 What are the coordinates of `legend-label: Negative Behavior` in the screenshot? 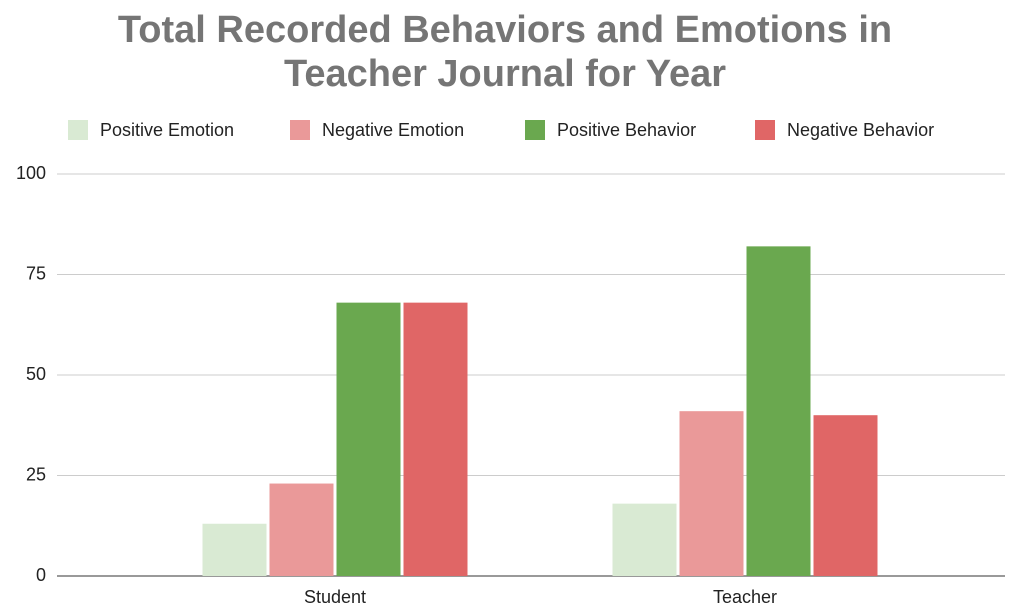 It's located at (860, 130).